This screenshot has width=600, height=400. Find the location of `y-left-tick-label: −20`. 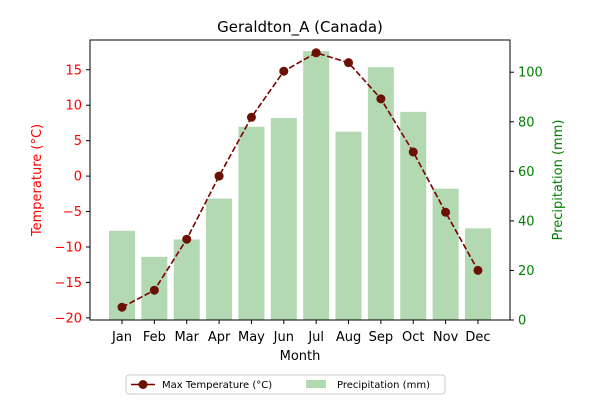

y-left-tick-label: −20 is located at coordinates (68, 318).